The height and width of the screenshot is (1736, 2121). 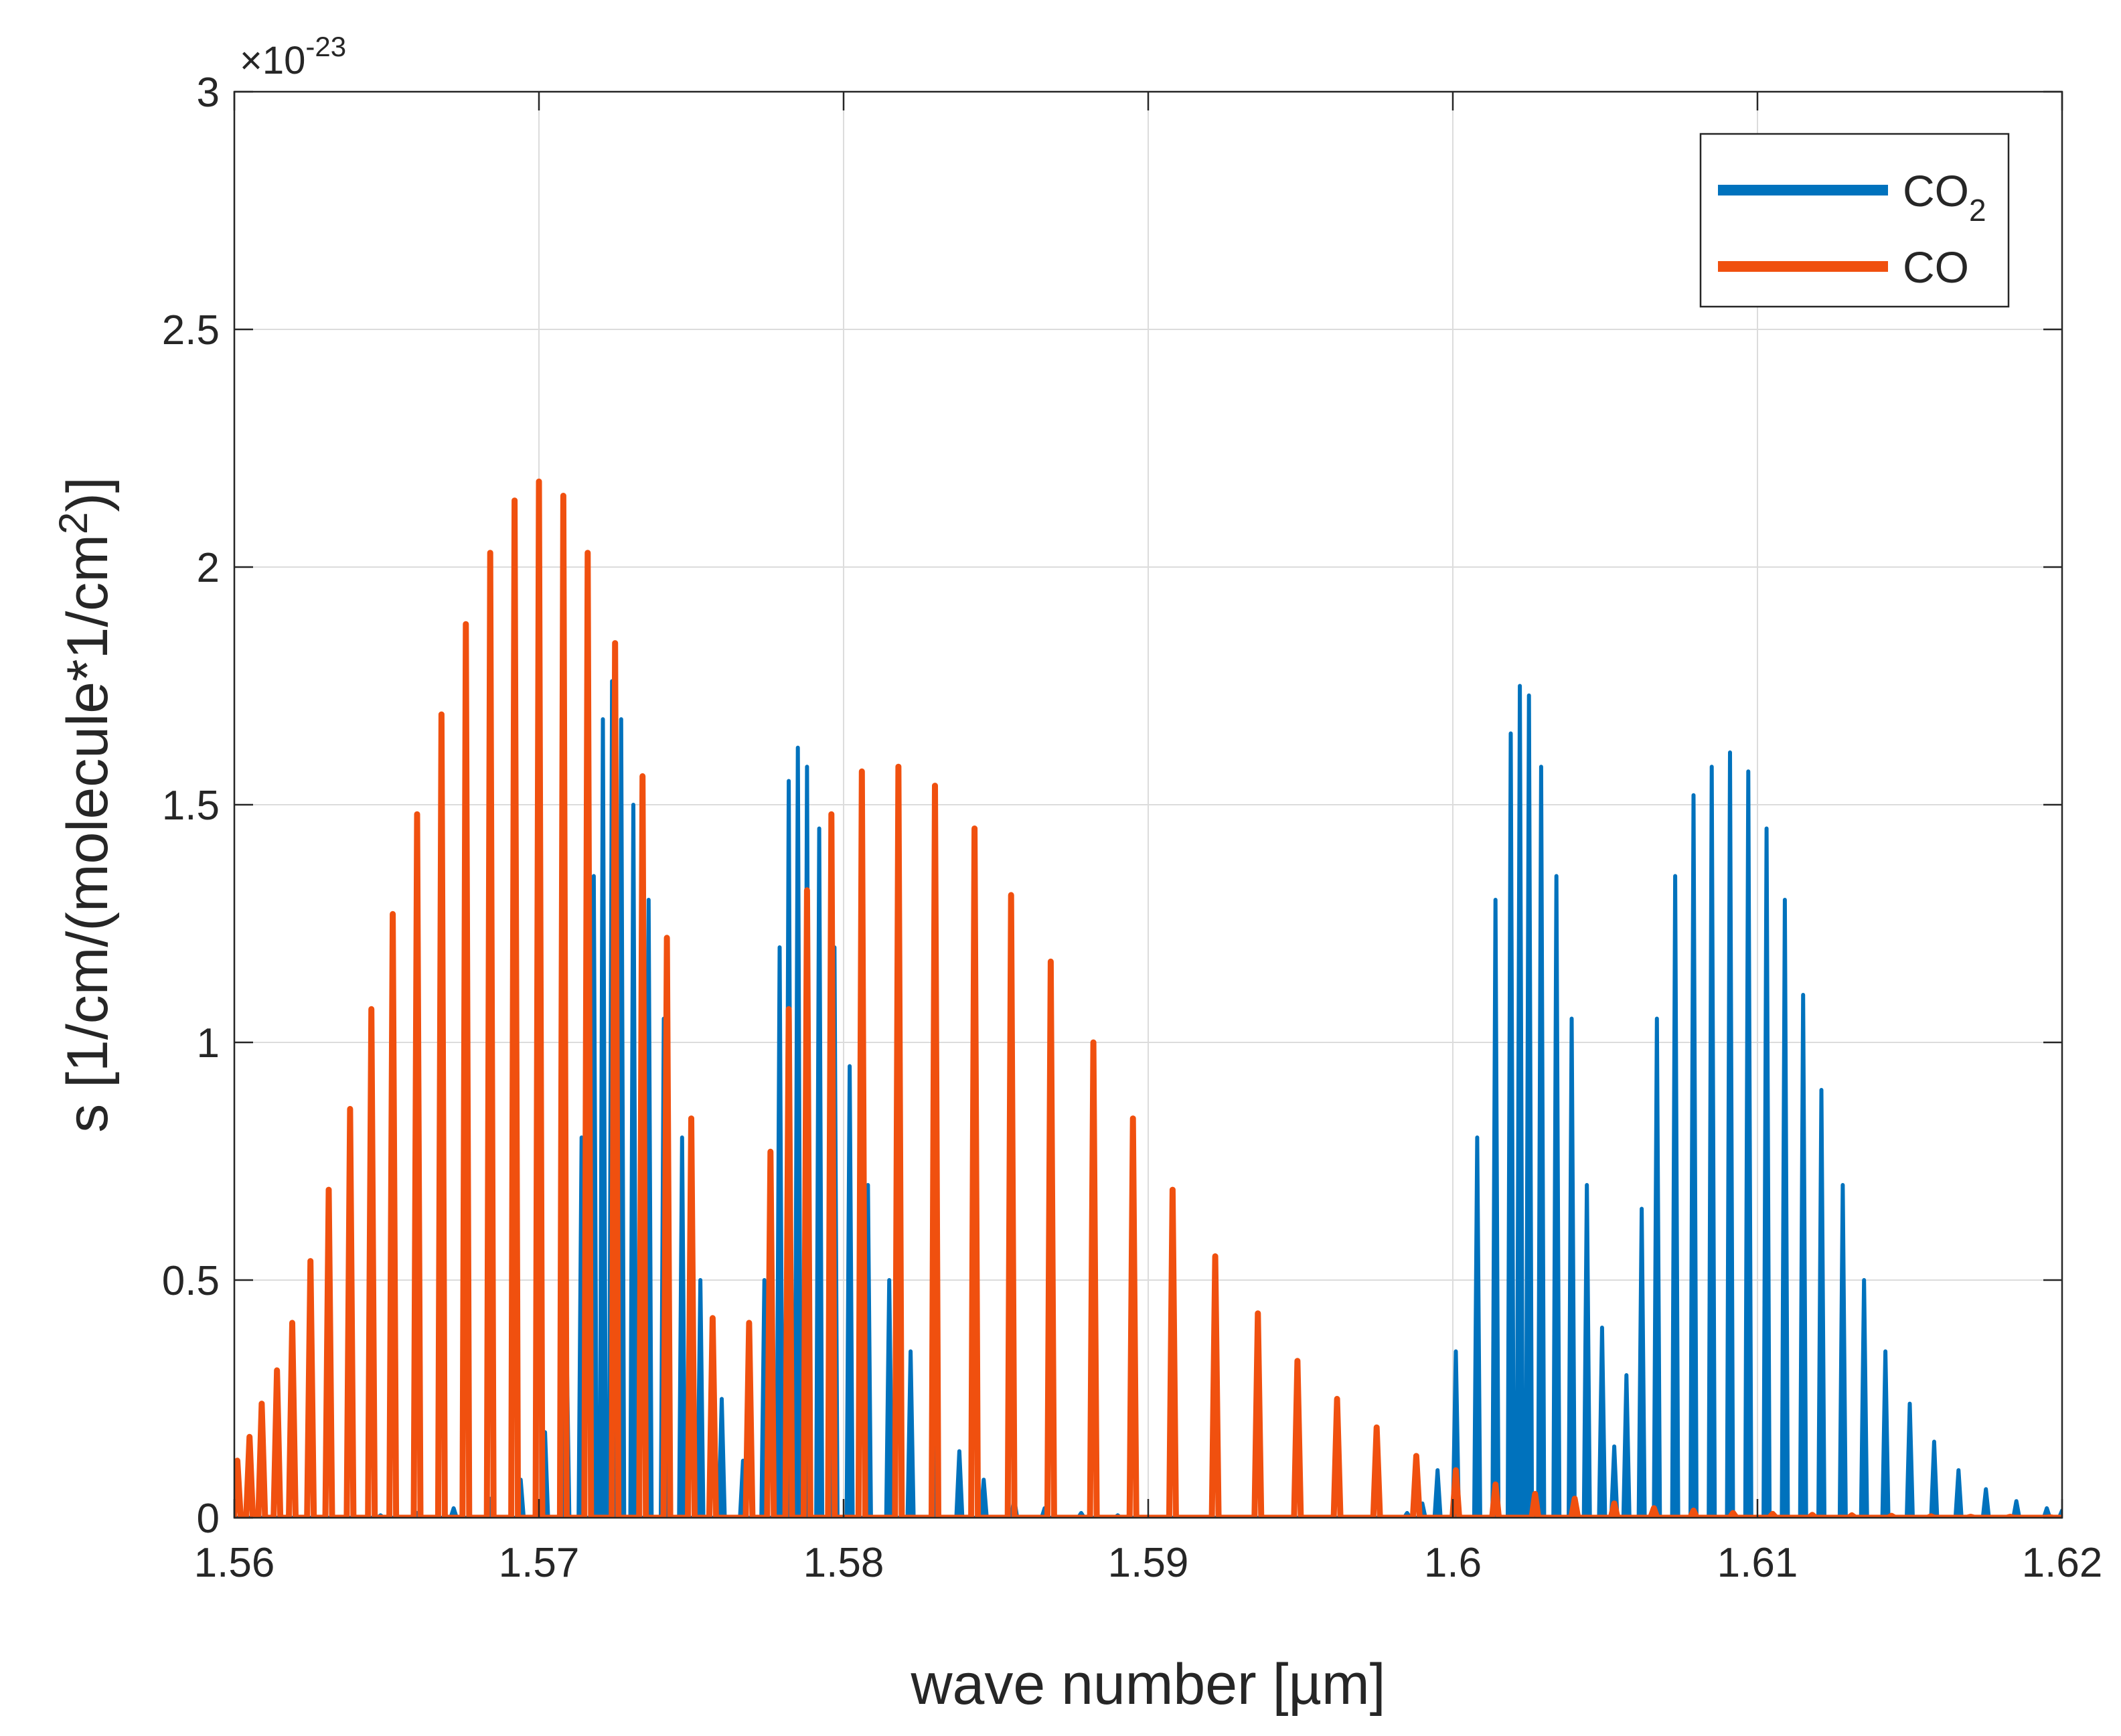 I want to click on x-tick-label: 1.56, so click(x=235, y=1563).